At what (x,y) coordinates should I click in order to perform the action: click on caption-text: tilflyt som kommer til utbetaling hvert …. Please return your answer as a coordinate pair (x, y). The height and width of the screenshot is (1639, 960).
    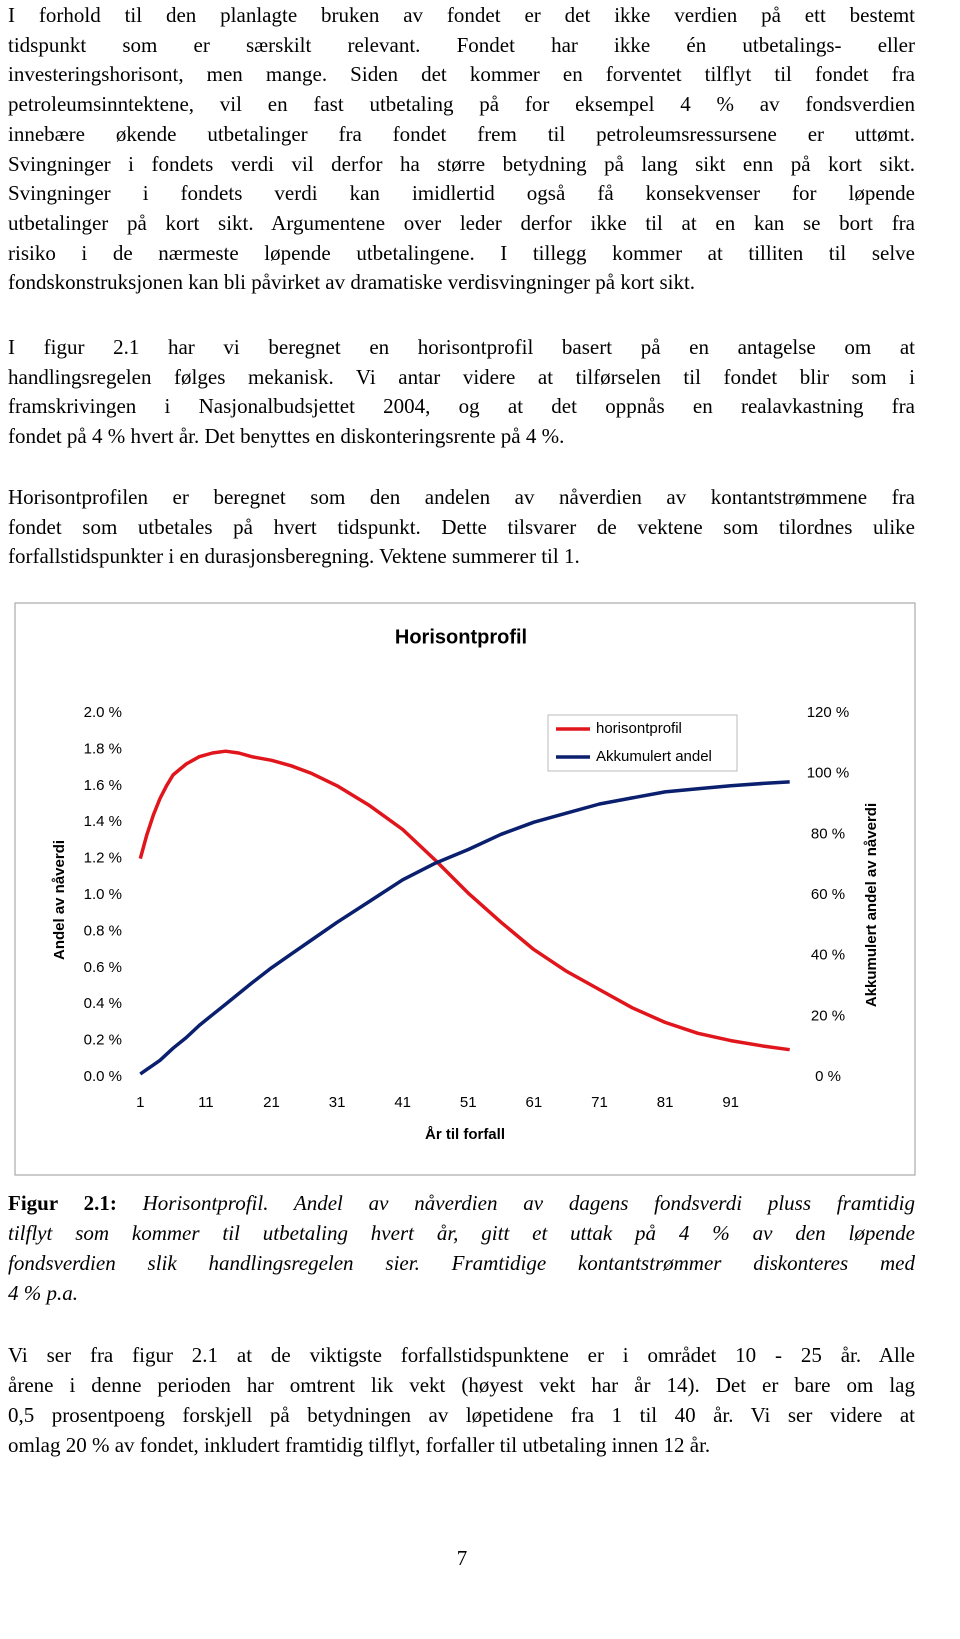
    Looking at the image, I should click on (461, 1233).